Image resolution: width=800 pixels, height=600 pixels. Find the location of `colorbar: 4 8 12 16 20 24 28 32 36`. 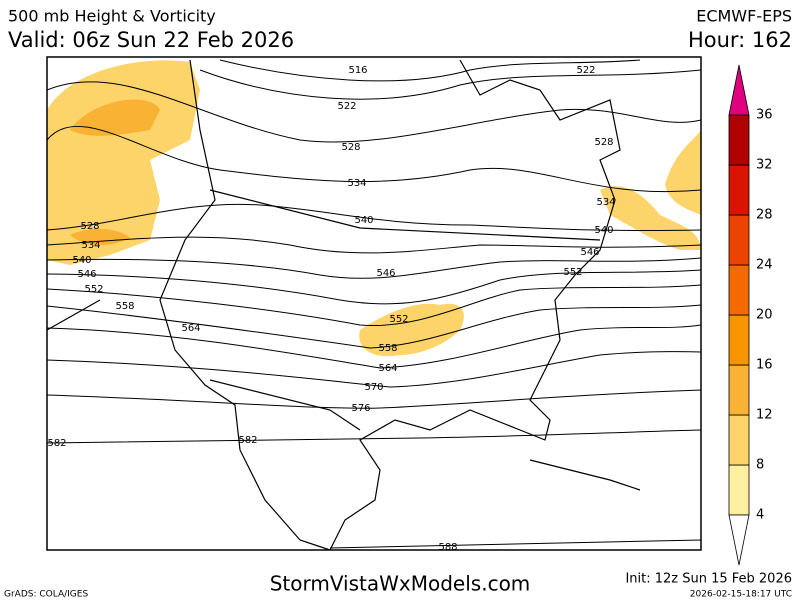

colorbar: 4 8 12 16 20 24 28 32 36 is located at coordinates (750, 315).